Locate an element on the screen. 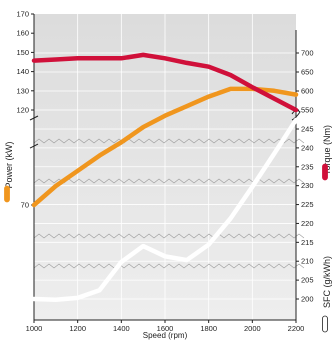  right-tick-label: 215 is located at coordinates (307, 242).